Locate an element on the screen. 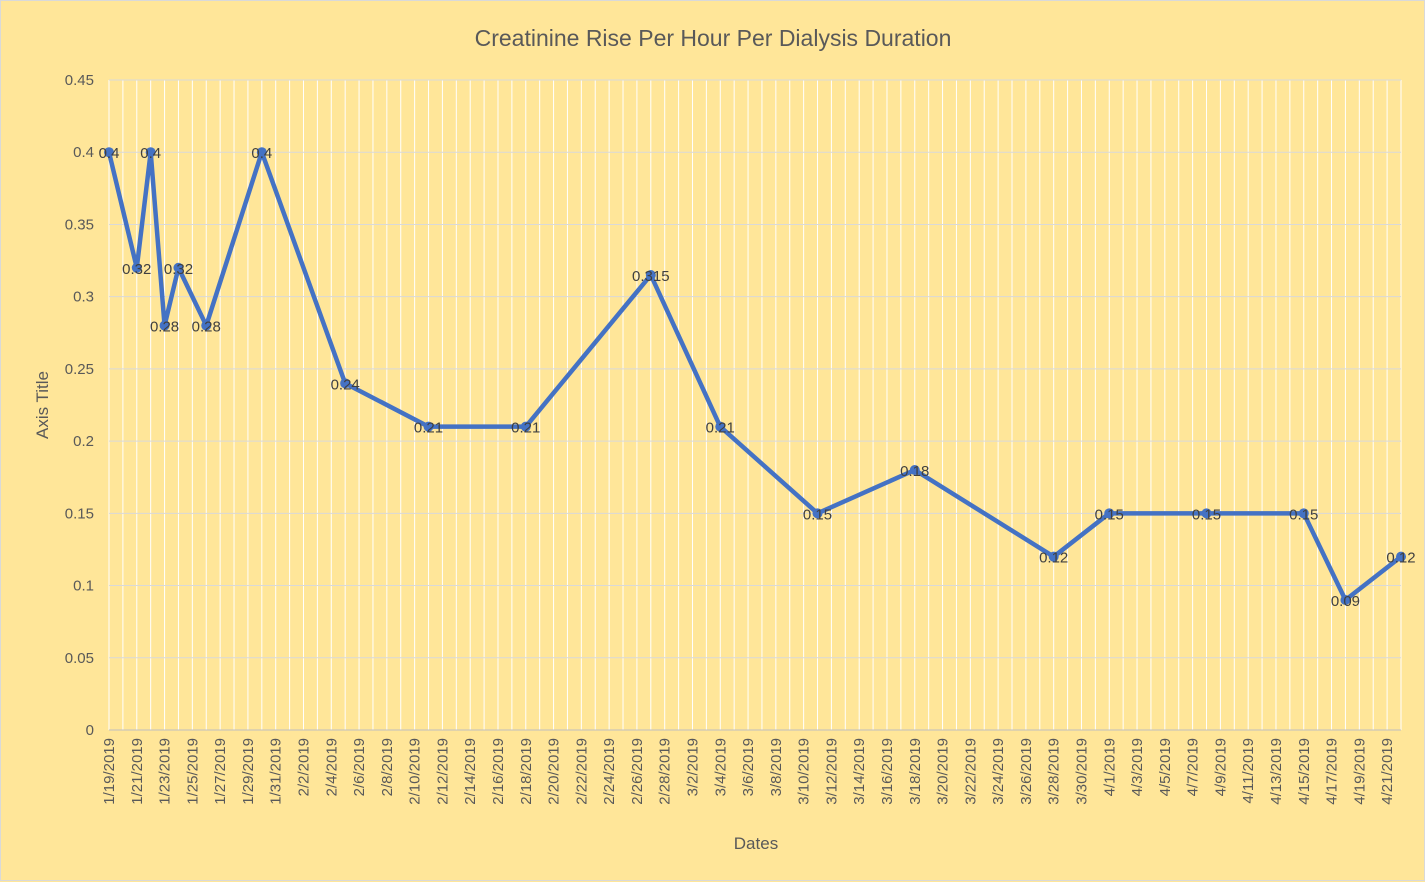 Image resolution: width=1425 pixels, height=882 pixels. x-tick-label: 2/16/2019 is located at coordinates (498, 771).